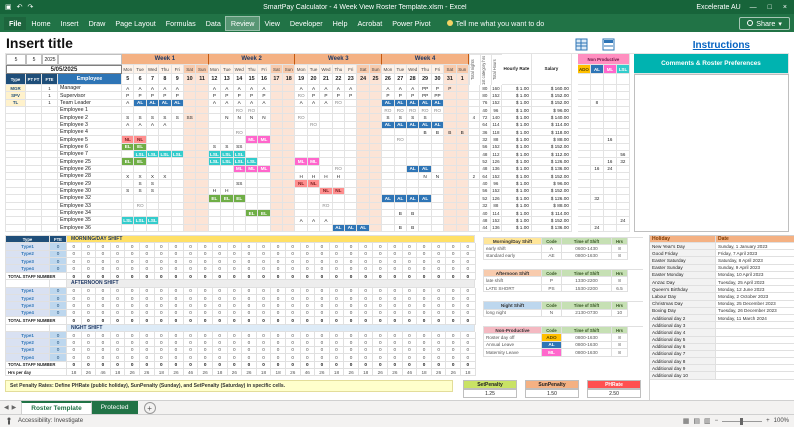  What do you see at coordinates (516, 177) in the screenshot?
I see `hourly-rate-cell: $ 1.00` at bounding box center [516, 177].